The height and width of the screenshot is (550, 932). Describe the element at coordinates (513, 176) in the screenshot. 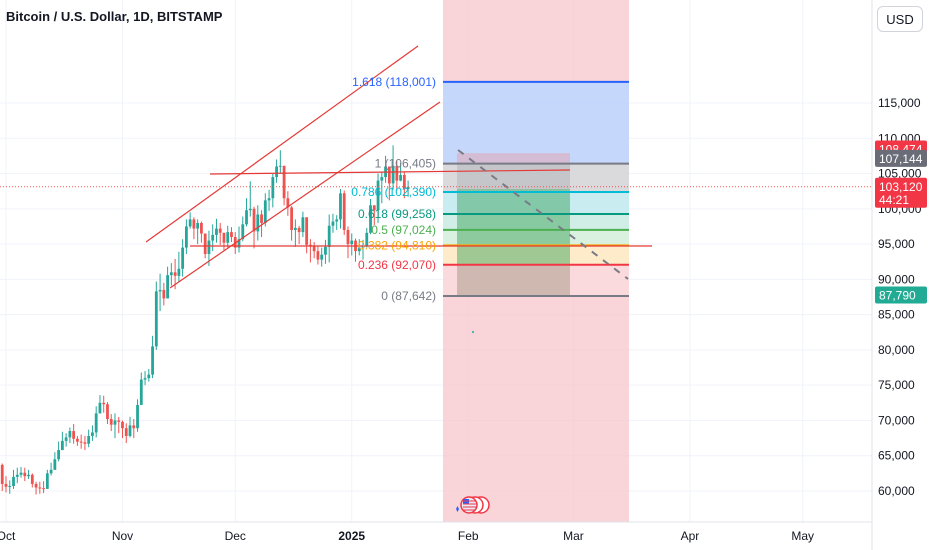

I see `position-entry-box` at that location.